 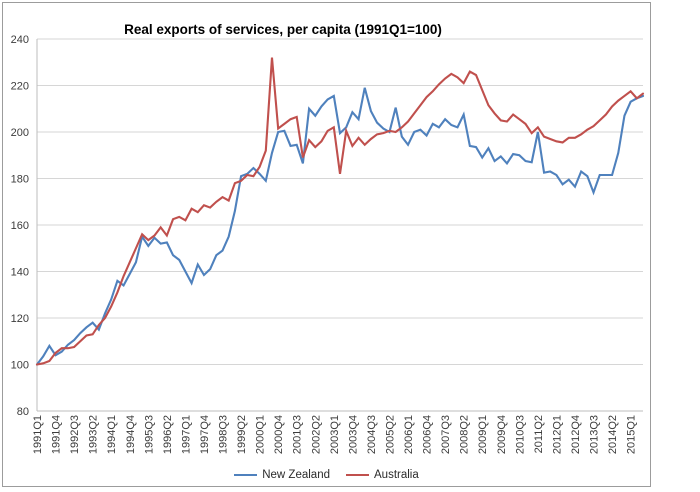 I want to click on y-tick-label-120: 120, so click(x=20, y=319).